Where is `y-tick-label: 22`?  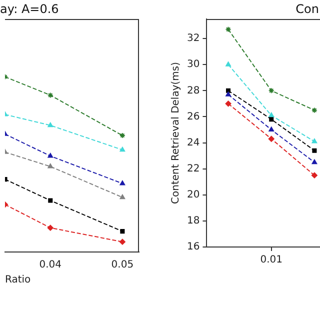
y-tick-label: 22 is located at coordinates (193, 168).